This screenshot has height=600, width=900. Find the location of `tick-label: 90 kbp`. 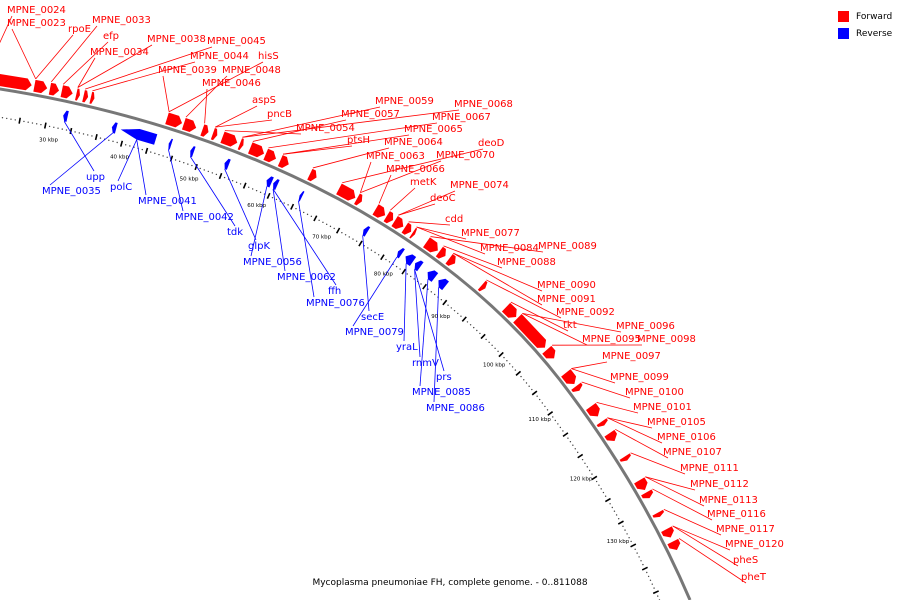

tick-label: 90 kbp is located at coordinates (440, 317).